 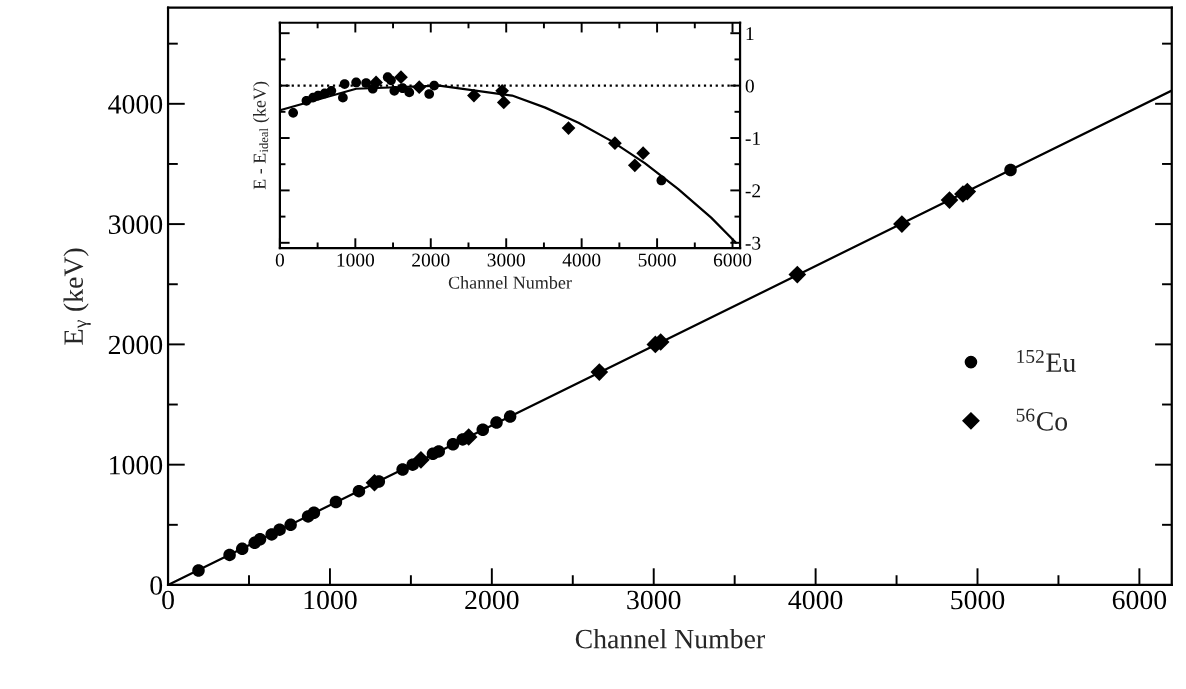 I want to click on y-tick-label: -2, so click(x=753, y=191).